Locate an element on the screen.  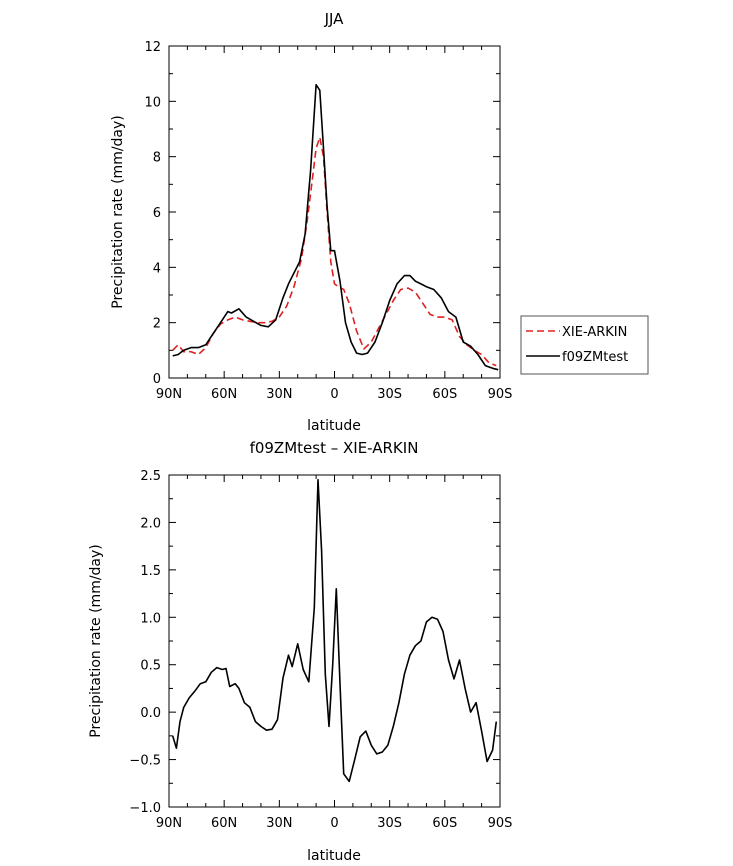
panel-2-y-tick-label: 0.0 is located at coordinates (150, 713).